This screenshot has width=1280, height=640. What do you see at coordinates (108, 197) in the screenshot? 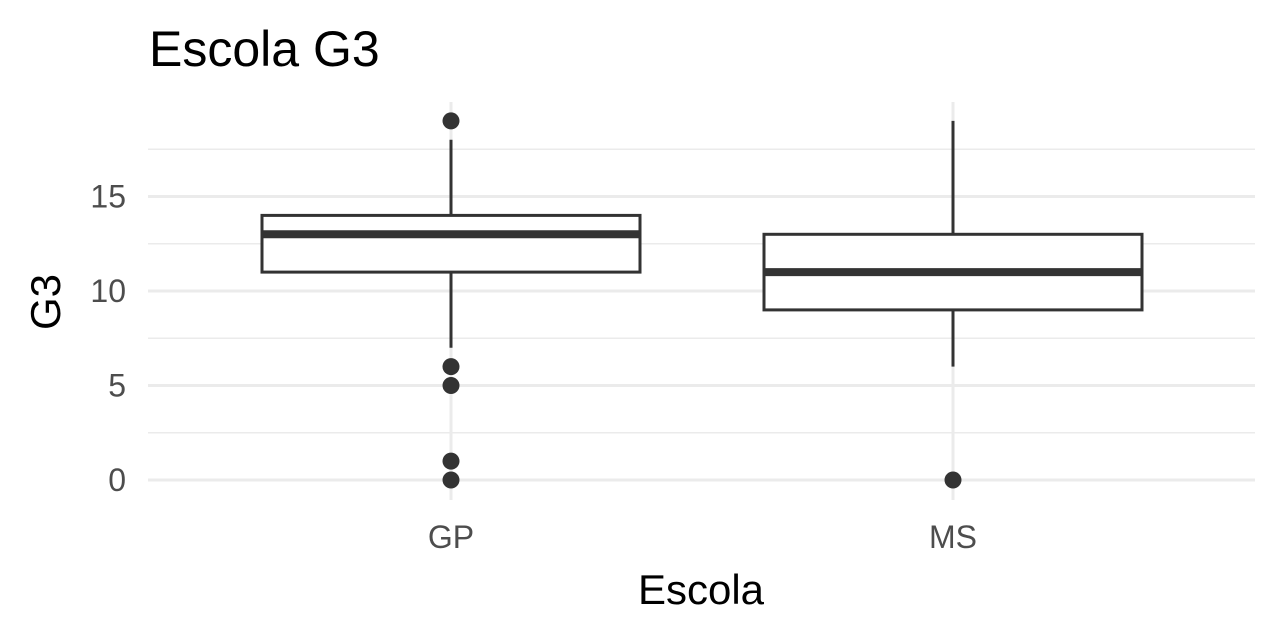
I see `y-tick-label: 15` at bounding box center [108, 197].